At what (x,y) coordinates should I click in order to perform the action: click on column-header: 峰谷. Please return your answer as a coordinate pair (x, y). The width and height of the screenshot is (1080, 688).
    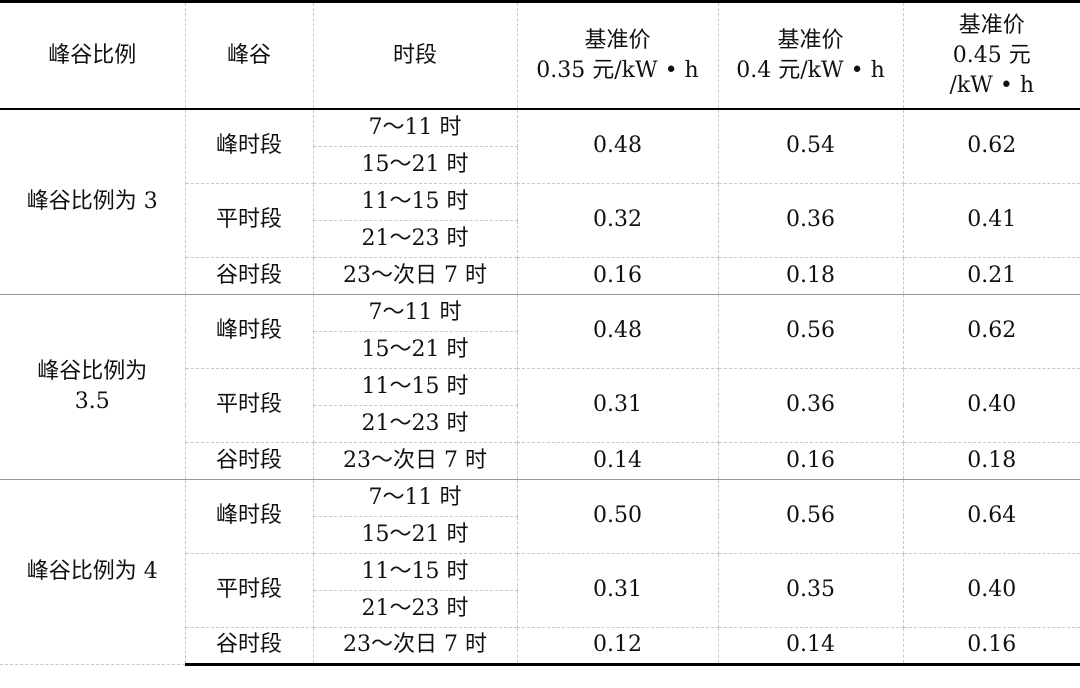
    Looking at the image, I should click on (249, 55).